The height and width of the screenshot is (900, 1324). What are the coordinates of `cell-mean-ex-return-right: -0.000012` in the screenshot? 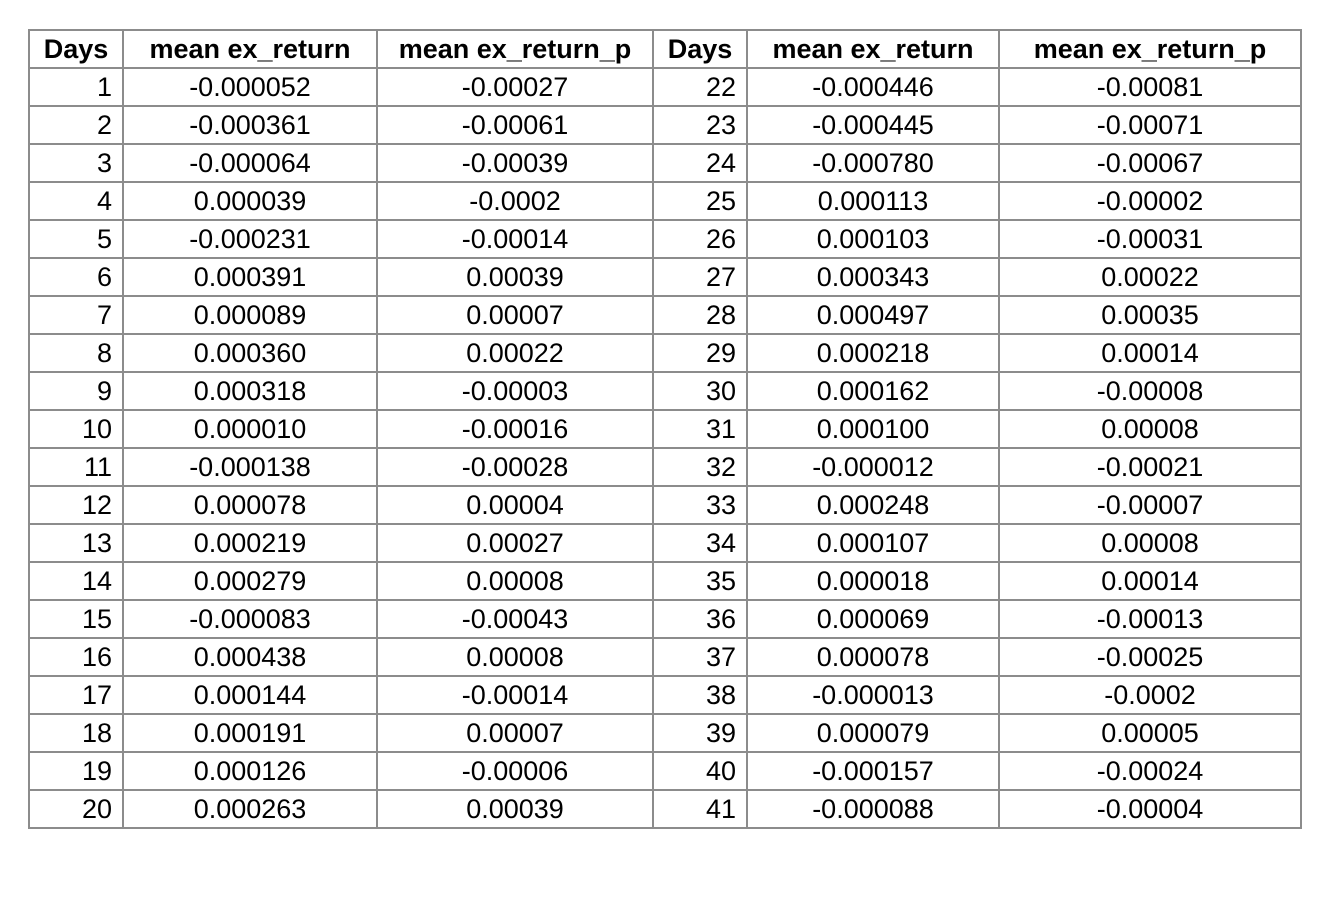 It's located at (873, 467).